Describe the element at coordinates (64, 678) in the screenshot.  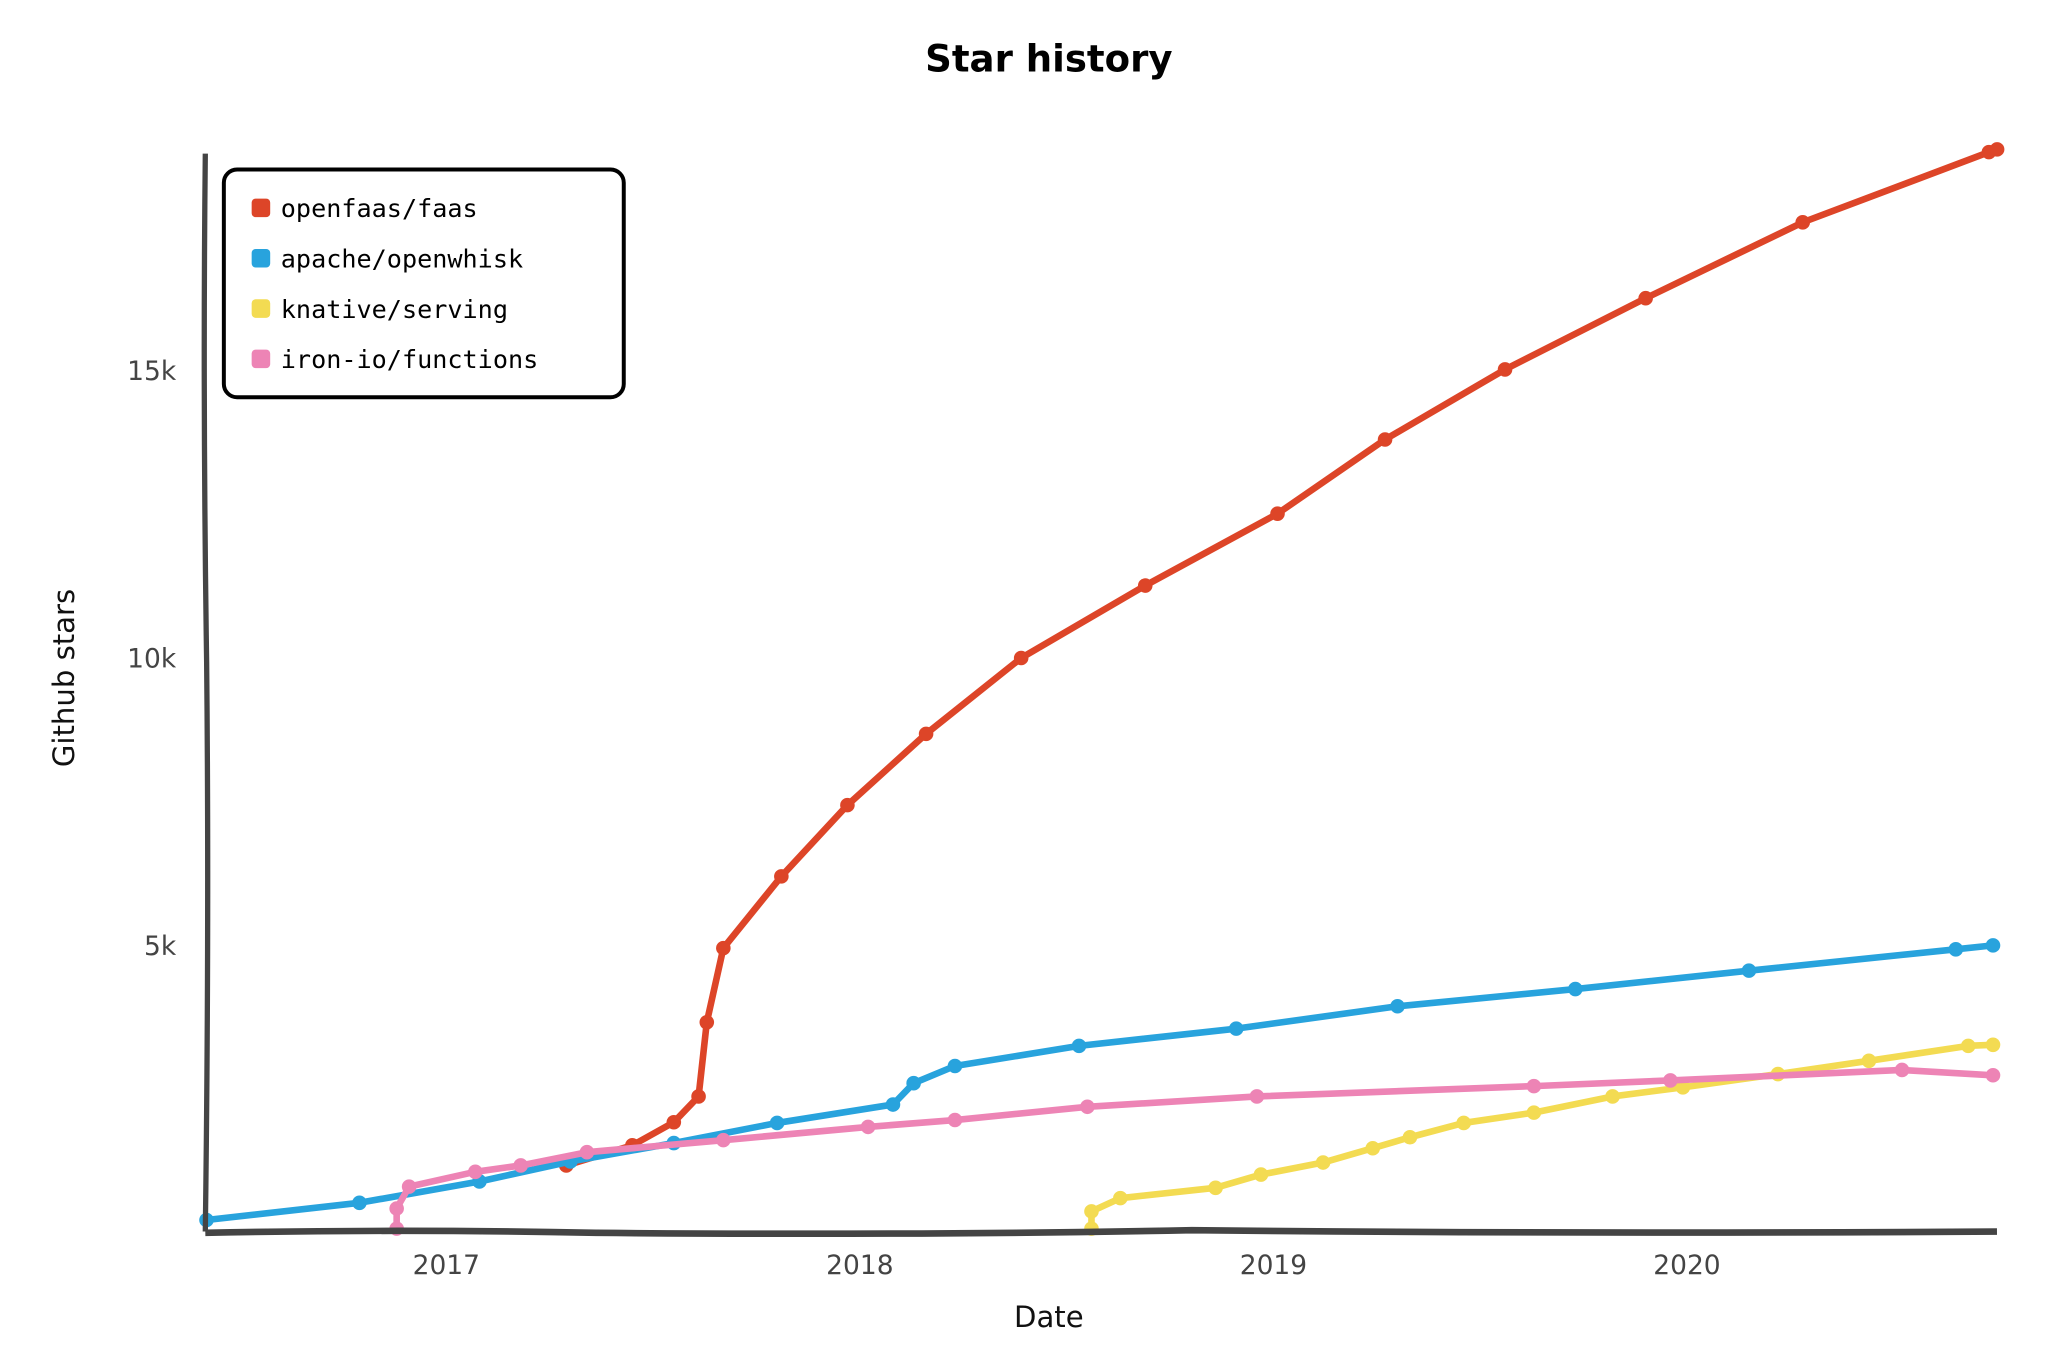
I see `y-axis-label: Github stars` at that location.